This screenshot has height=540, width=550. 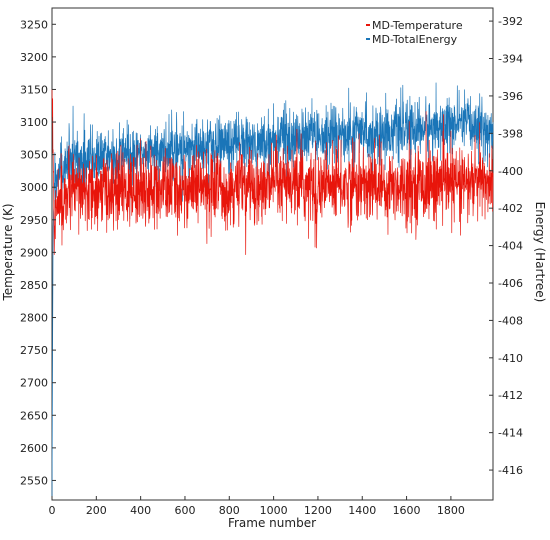 I want to click on right-tick-label: -398, so click(x=510, y=133).